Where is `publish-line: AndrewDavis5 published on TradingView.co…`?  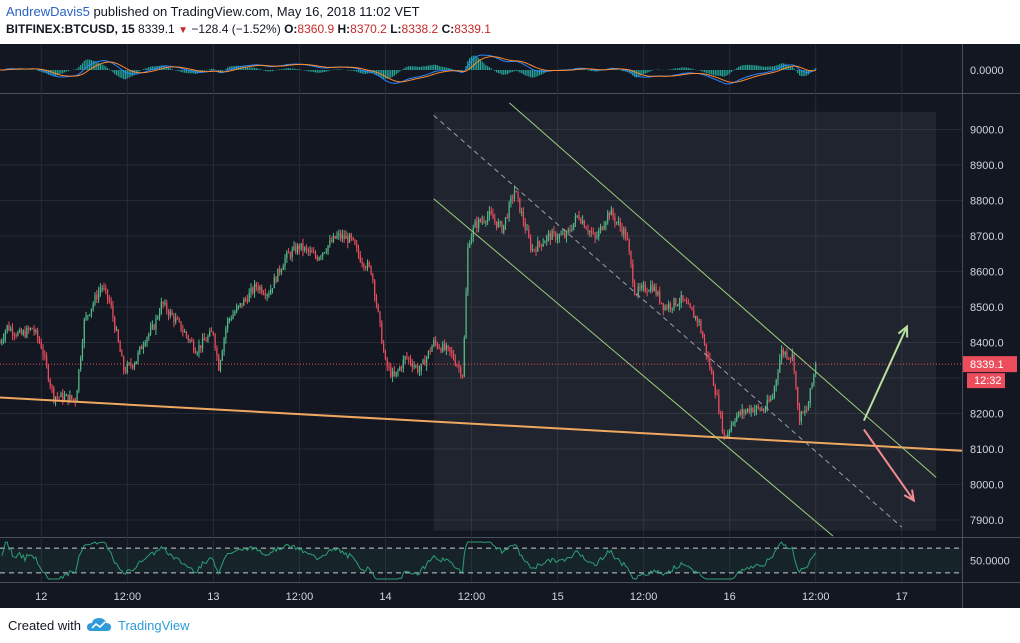
publish-line: AndrewDavis5 published on TradingView.co… is located at coordinates (213, 11).